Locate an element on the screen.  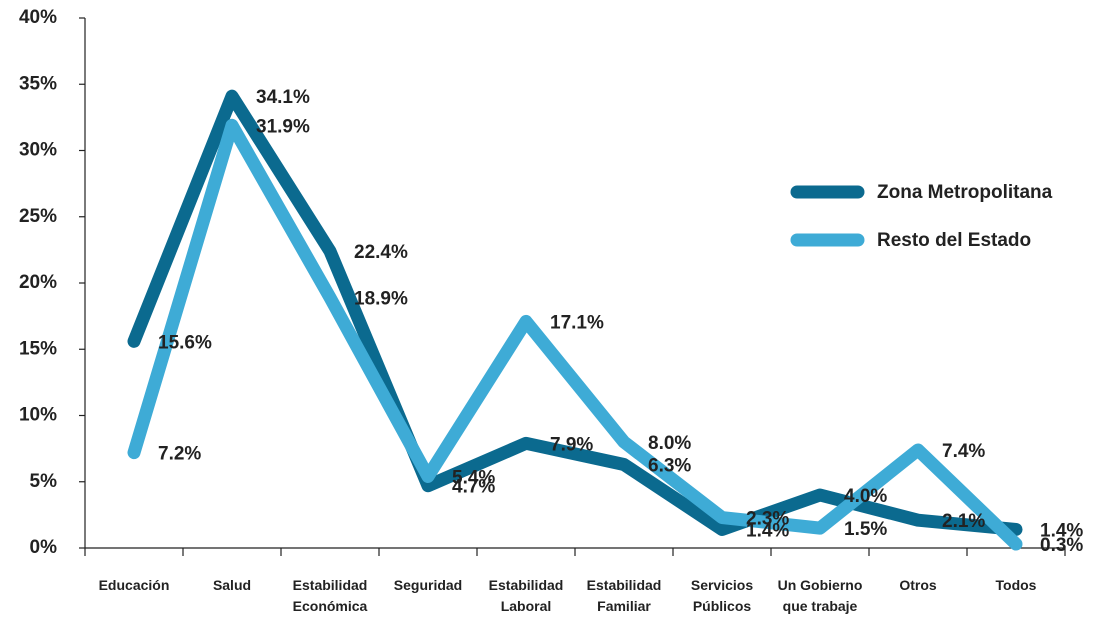
x-tick-label: Todos is located at coordinates (1016, 585).